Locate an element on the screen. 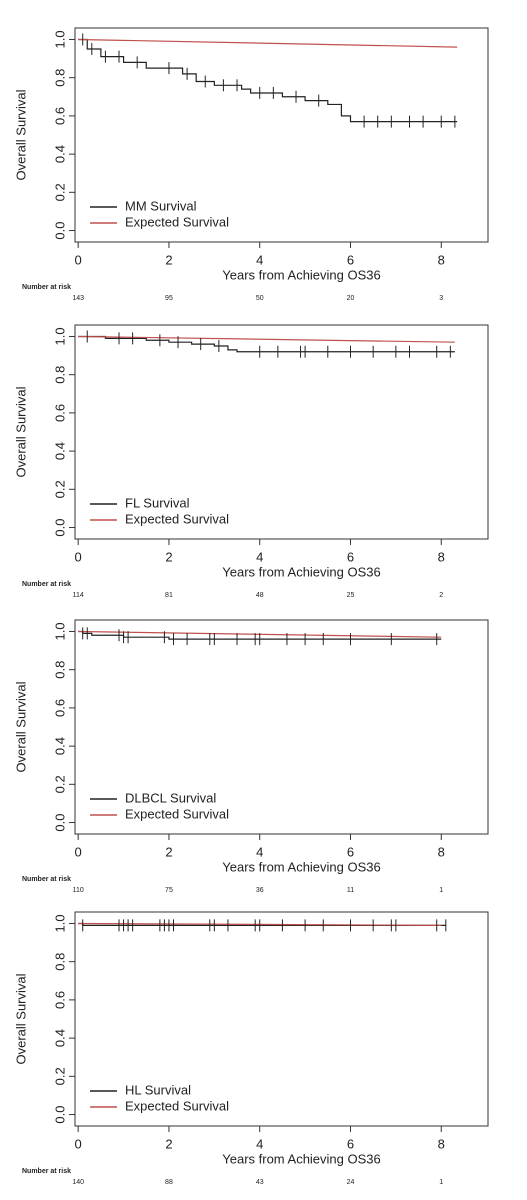  at-risk-count: 95 is located at coordinates (169, 298).